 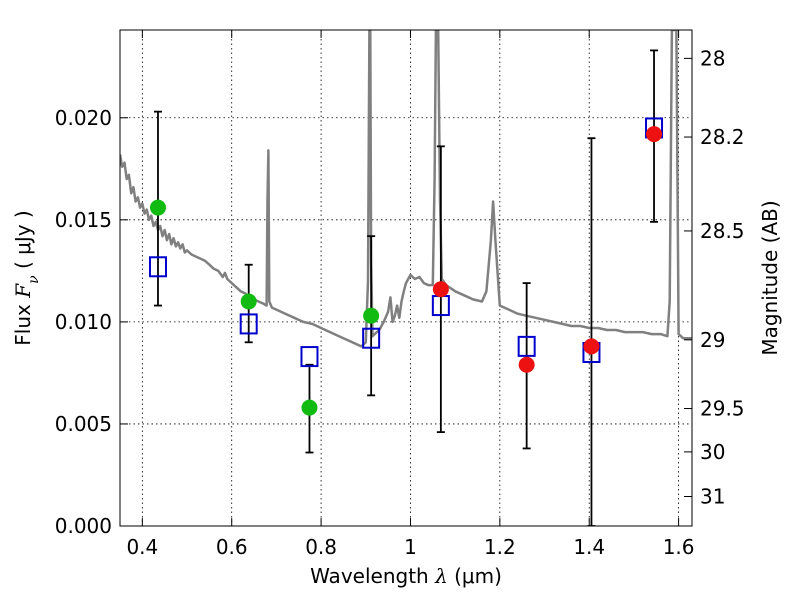 I want to click on y-tick-label: 0.020, so click(x=83, y=118).